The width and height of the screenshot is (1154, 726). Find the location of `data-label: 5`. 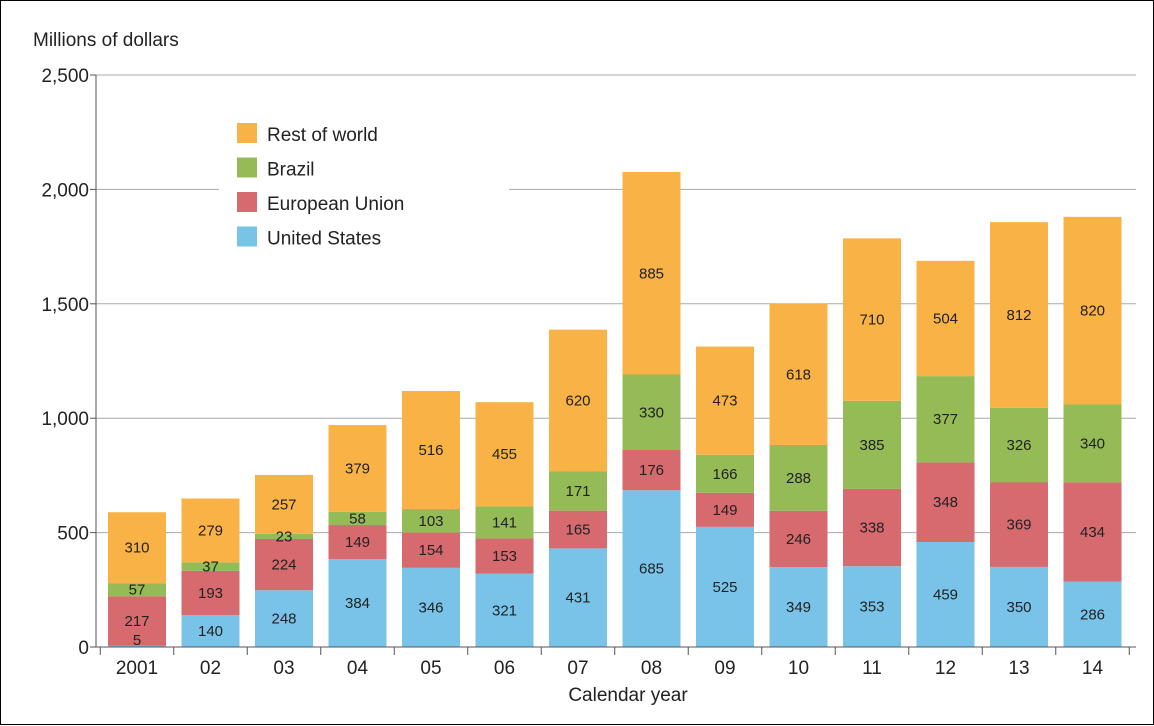

data-label: 5 is located at coordinates (137, 640).